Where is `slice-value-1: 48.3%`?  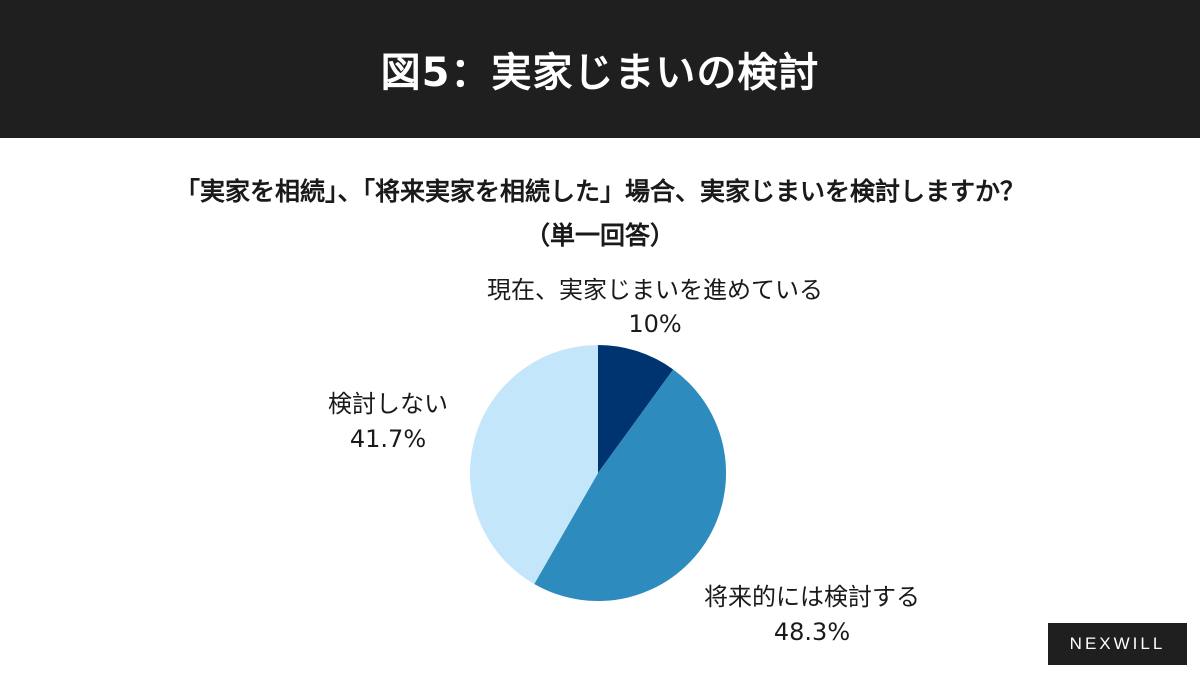 slice-value-1: 48.3% is located at coordinates (812, 632).